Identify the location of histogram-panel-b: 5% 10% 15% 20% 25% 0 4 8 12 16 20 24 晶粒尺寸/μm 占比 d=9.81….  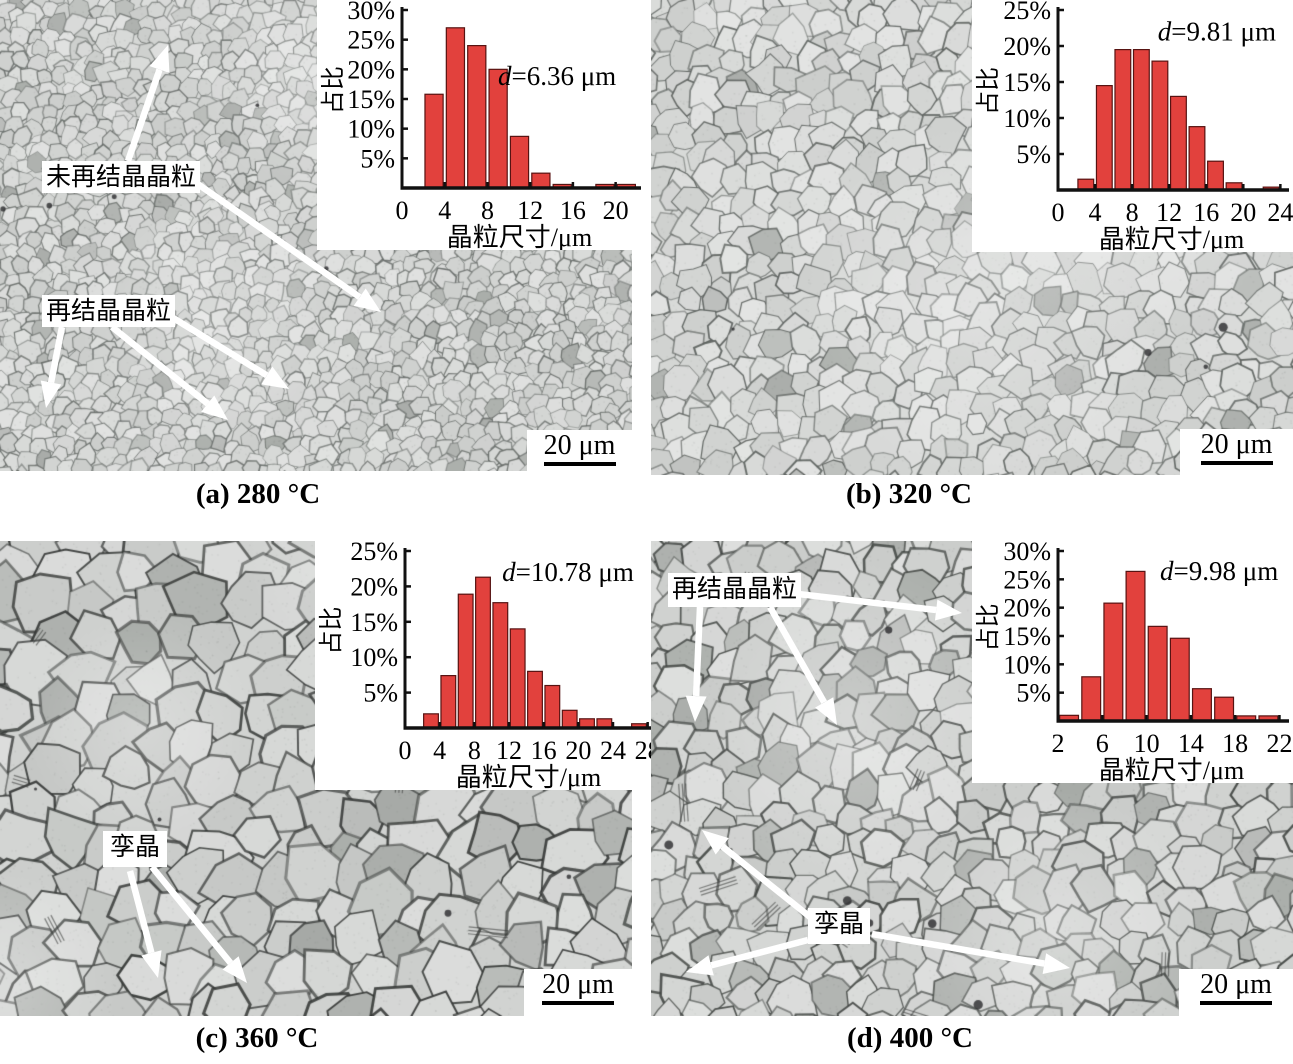
(1134, 126).